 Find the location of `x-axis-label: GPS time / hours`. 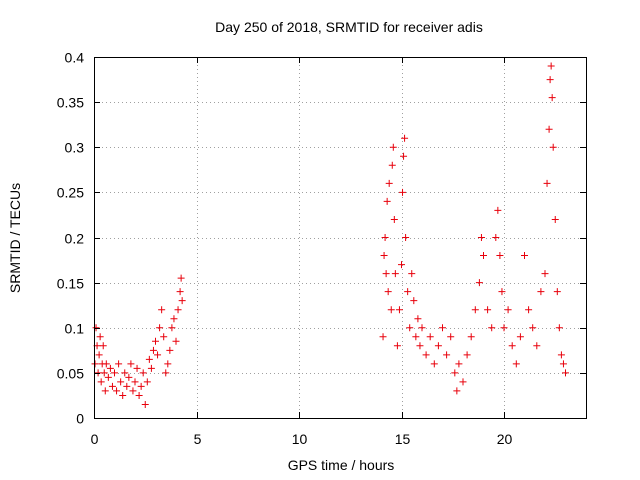

x-axis-label: GPS time / hours is located at coordinates (341, 465).